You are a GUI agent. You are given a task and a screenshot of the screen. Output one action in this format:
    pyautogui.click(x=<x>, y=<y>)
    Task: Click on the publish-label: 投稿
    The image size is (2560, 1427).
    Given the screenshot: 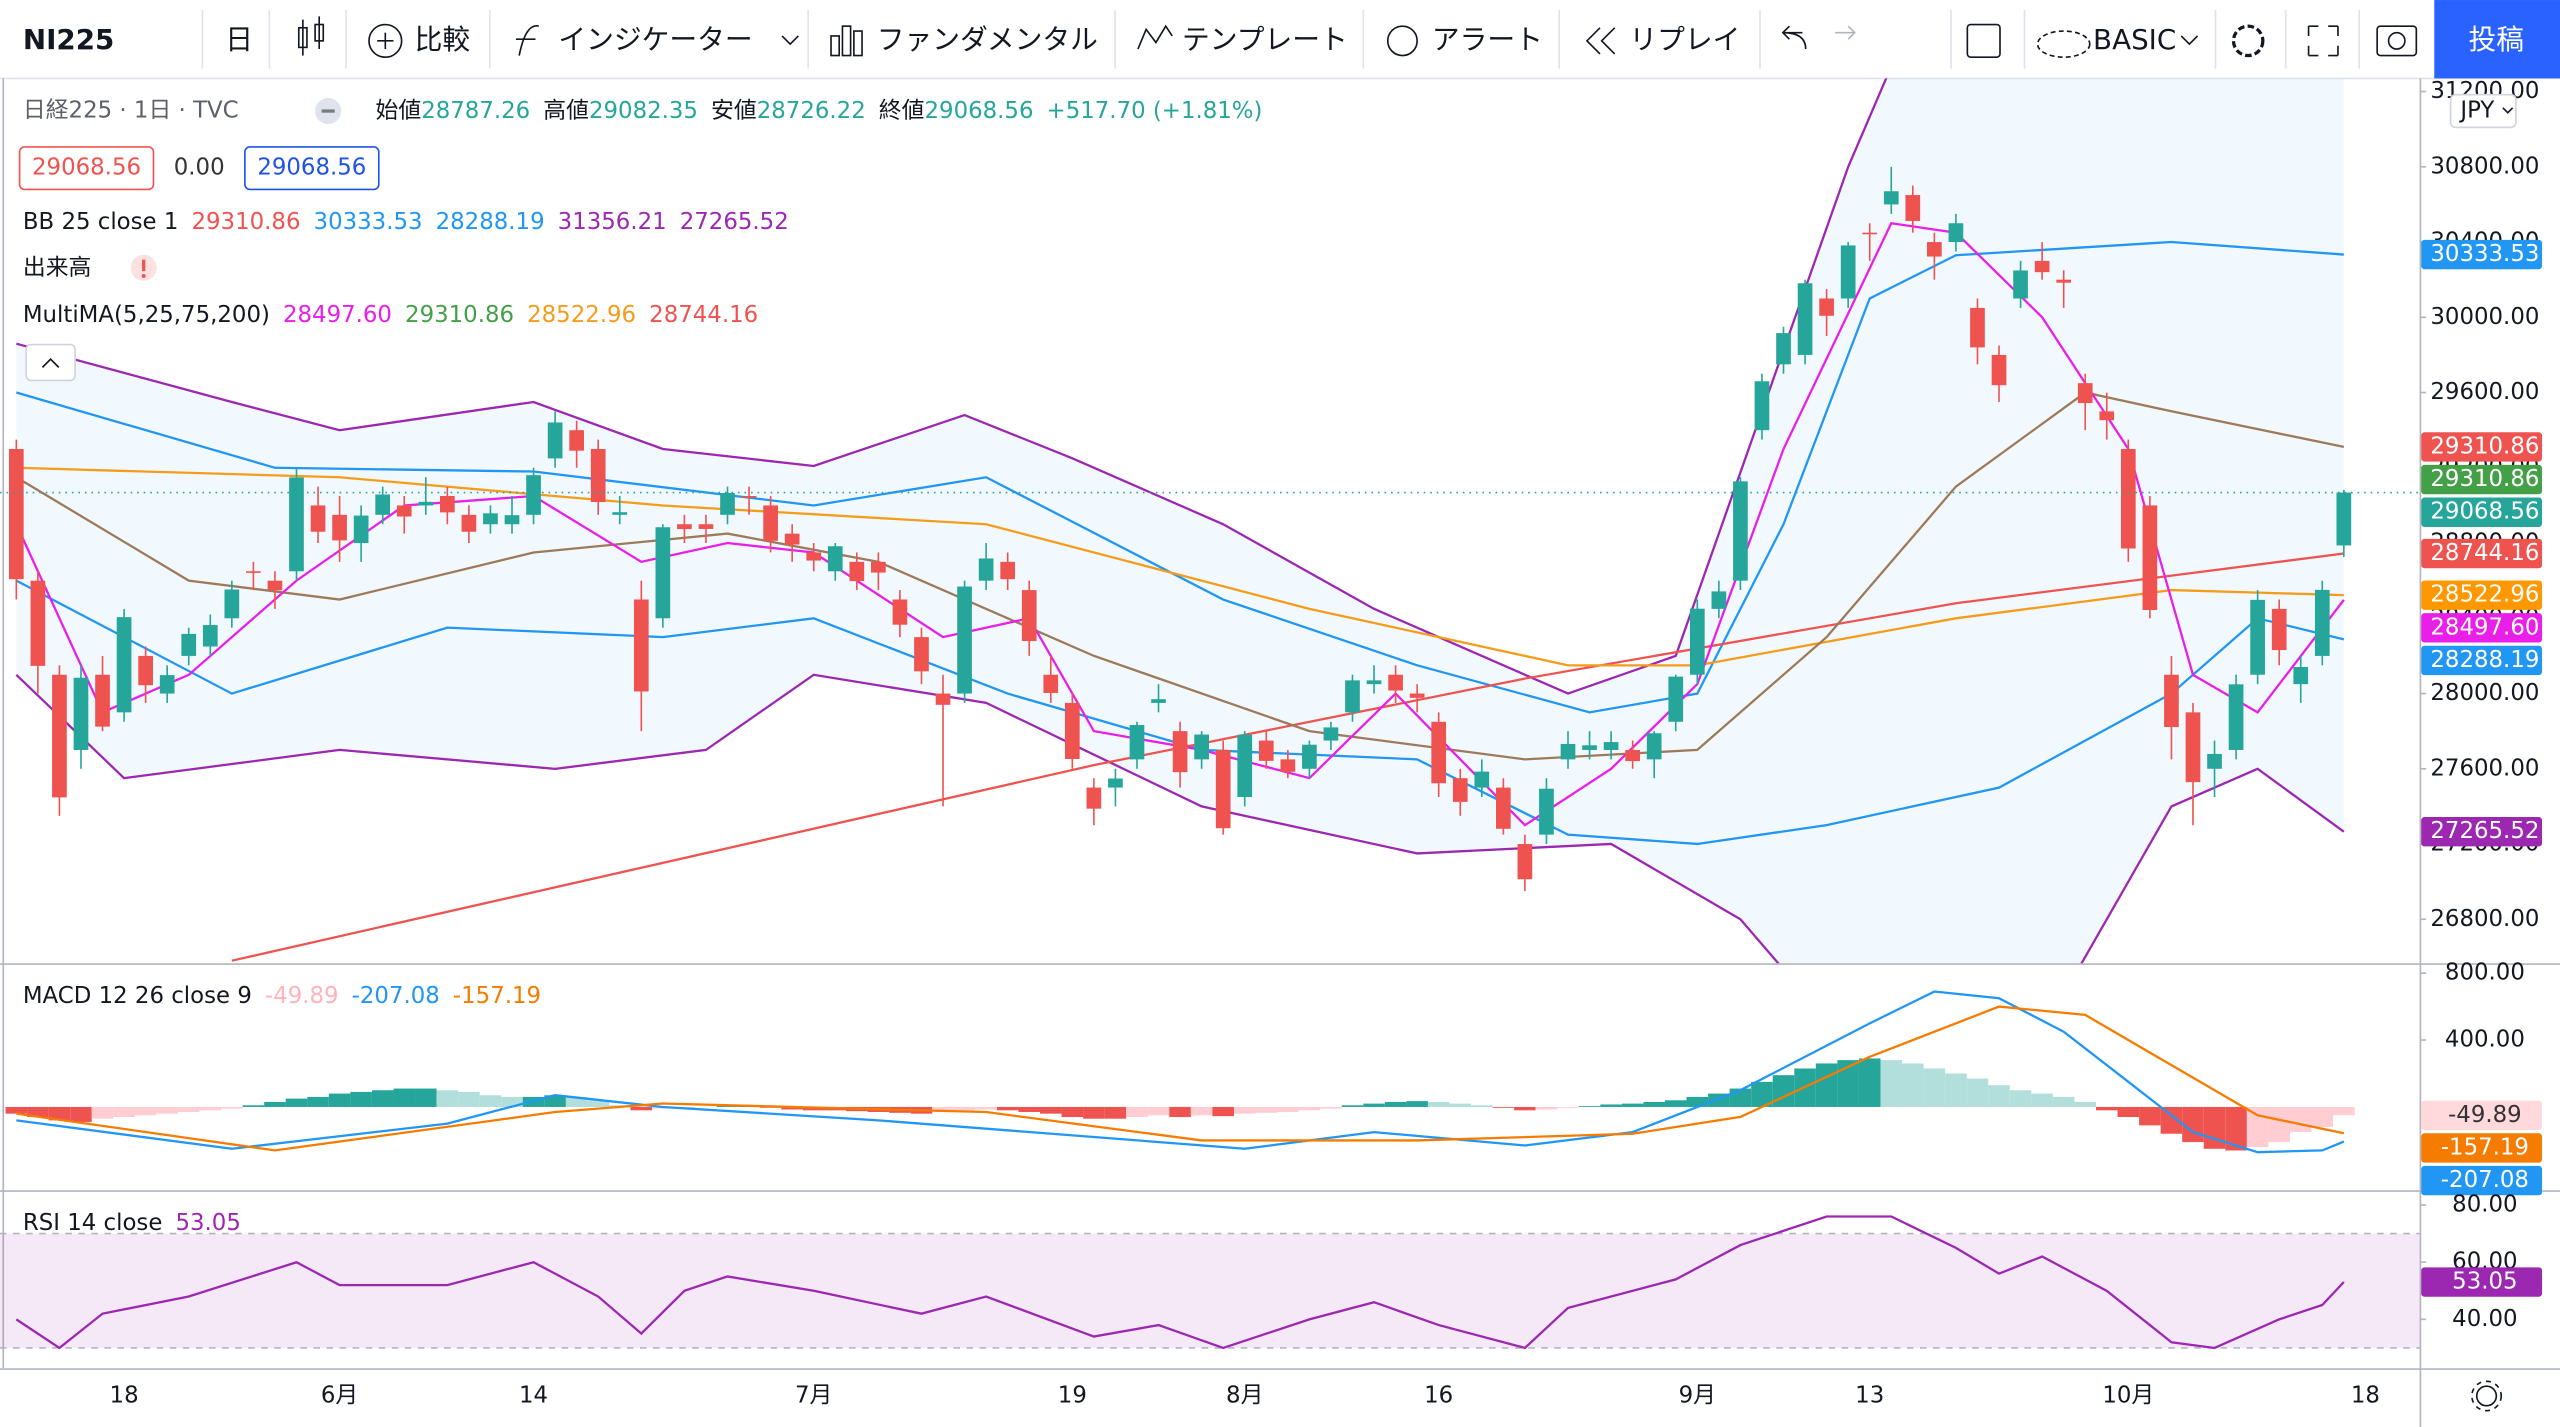 What is the action you would take?
    pyautogui.click(x=2497, y=39)
    